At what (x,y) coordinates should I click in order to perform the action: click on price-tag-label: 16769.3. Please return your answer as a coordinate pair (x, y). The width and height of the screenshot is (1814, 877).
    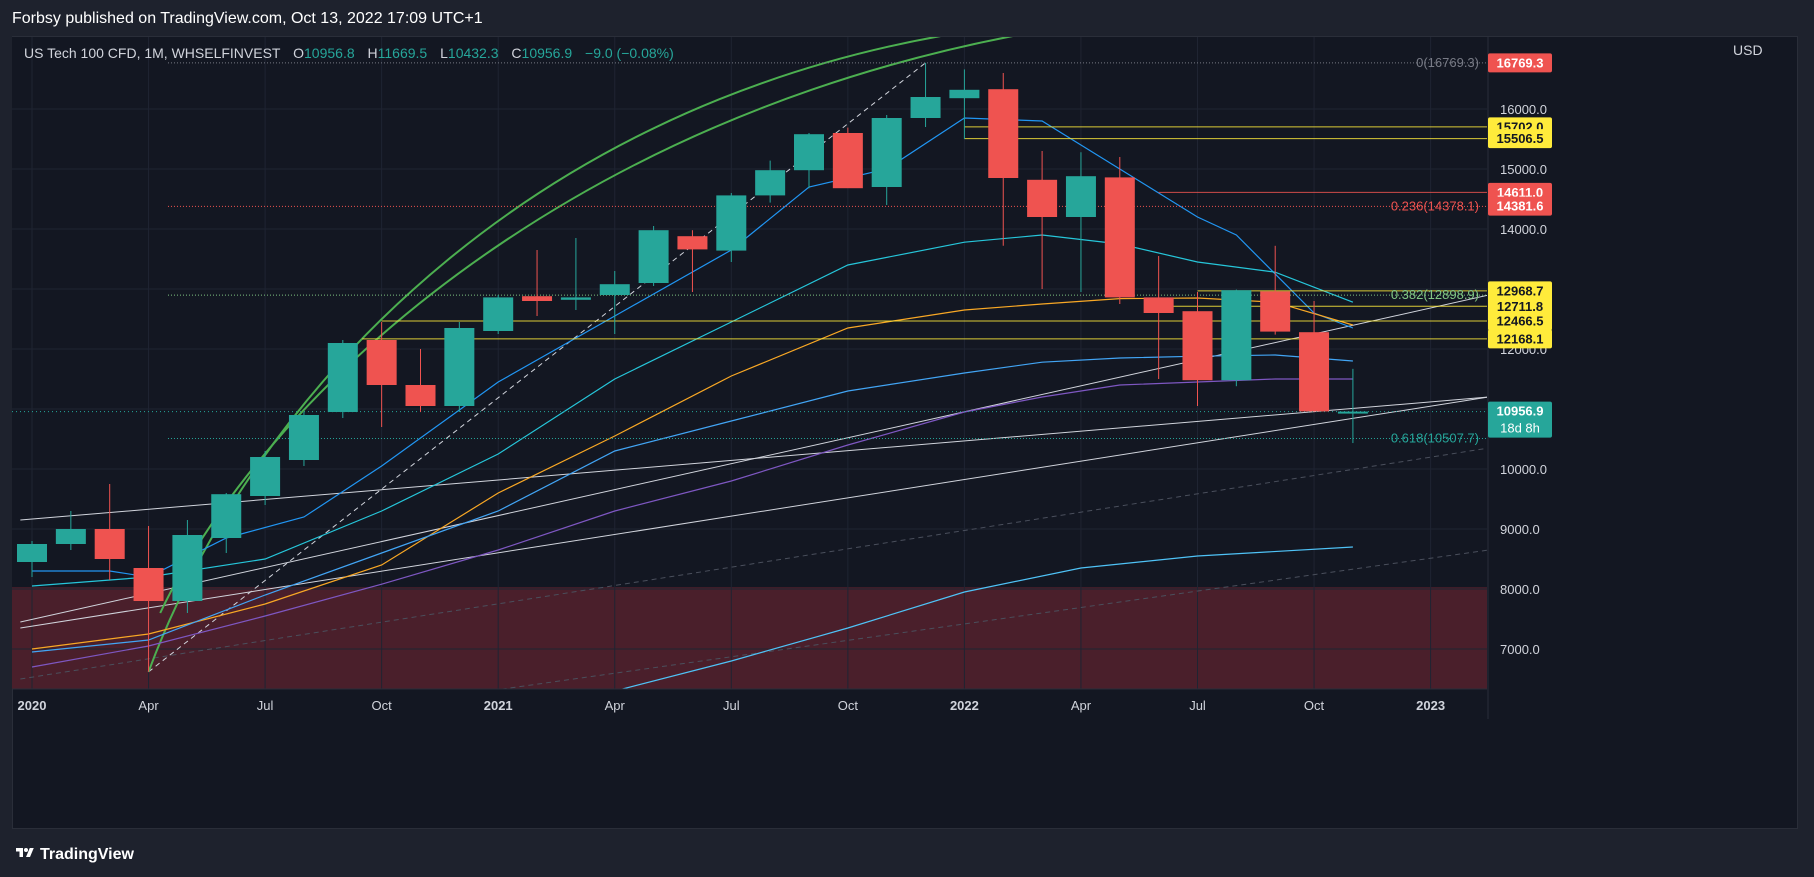
    Looking at the image, I should click on (1520, 62).